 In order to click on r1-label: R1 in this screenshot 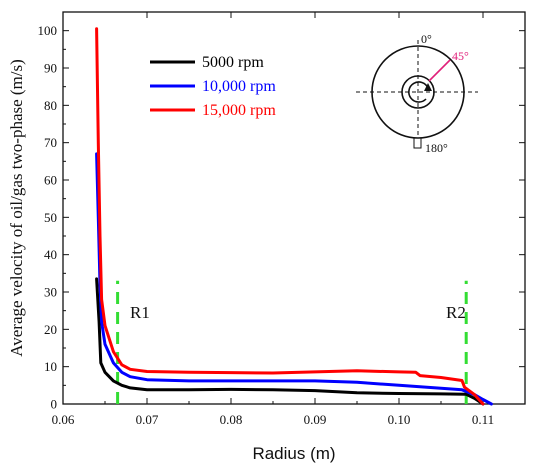, I will do `click(140, 312)`.